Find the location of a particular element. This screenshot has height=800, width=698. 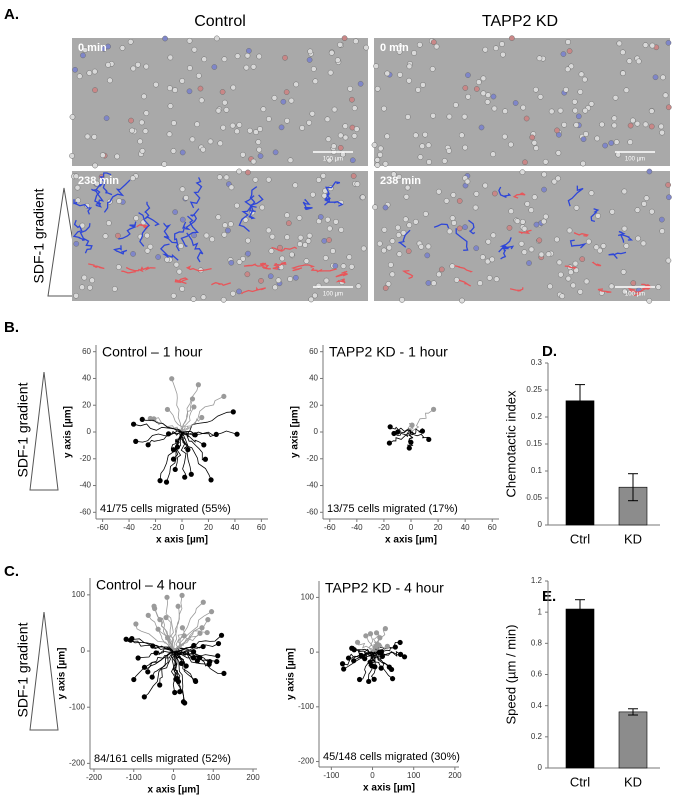

y-tick-label: 0 is located at coordinates (312, 651).